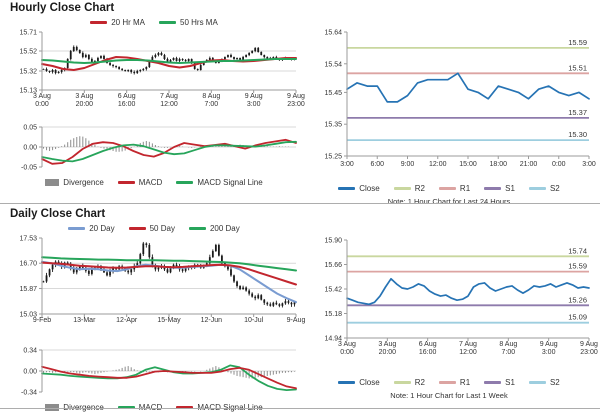 Image resolution: width=600 pixels, height=413 pixels. I want to click on legend-item: 20 Hr MA, so click(117, 22).